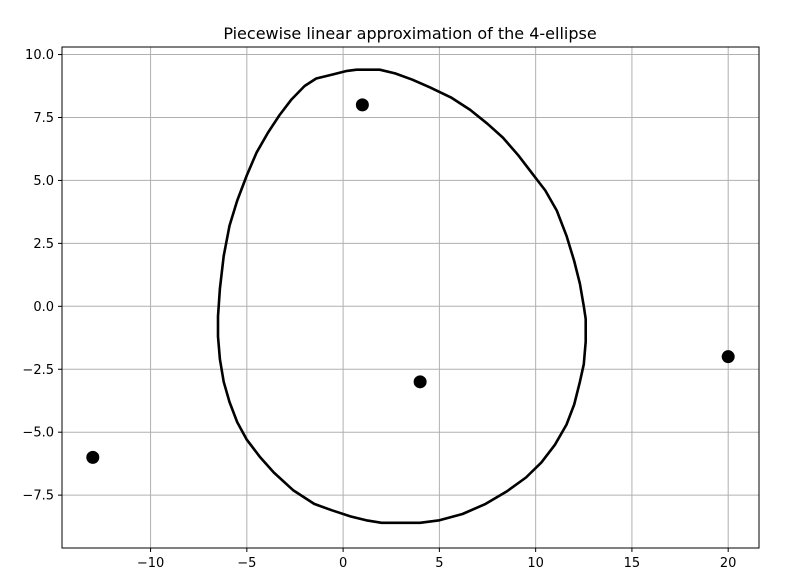 The image size is (805, 583). What do you see at coordinates (246, 563) in the screenshot?
I see `x-tick-label: −5` at bounding box center [246, 563].